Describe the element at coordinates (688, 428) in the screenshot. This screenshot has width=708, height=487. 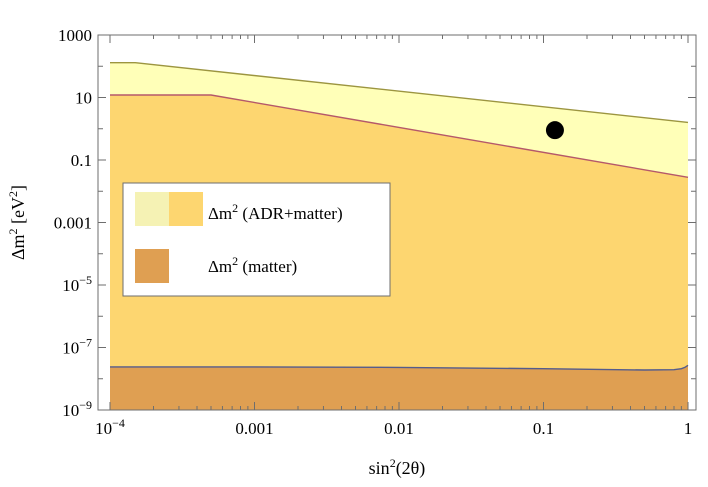
I see `x-tick-label: 1` at that location.